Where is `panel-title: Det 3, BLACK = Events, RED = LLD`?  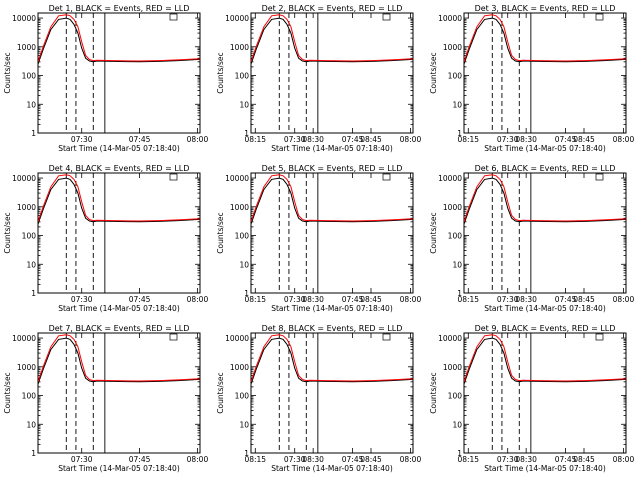 panel-title: Det 3, BLACK = Events, RED = LLD is located at coordinates (545, 8).